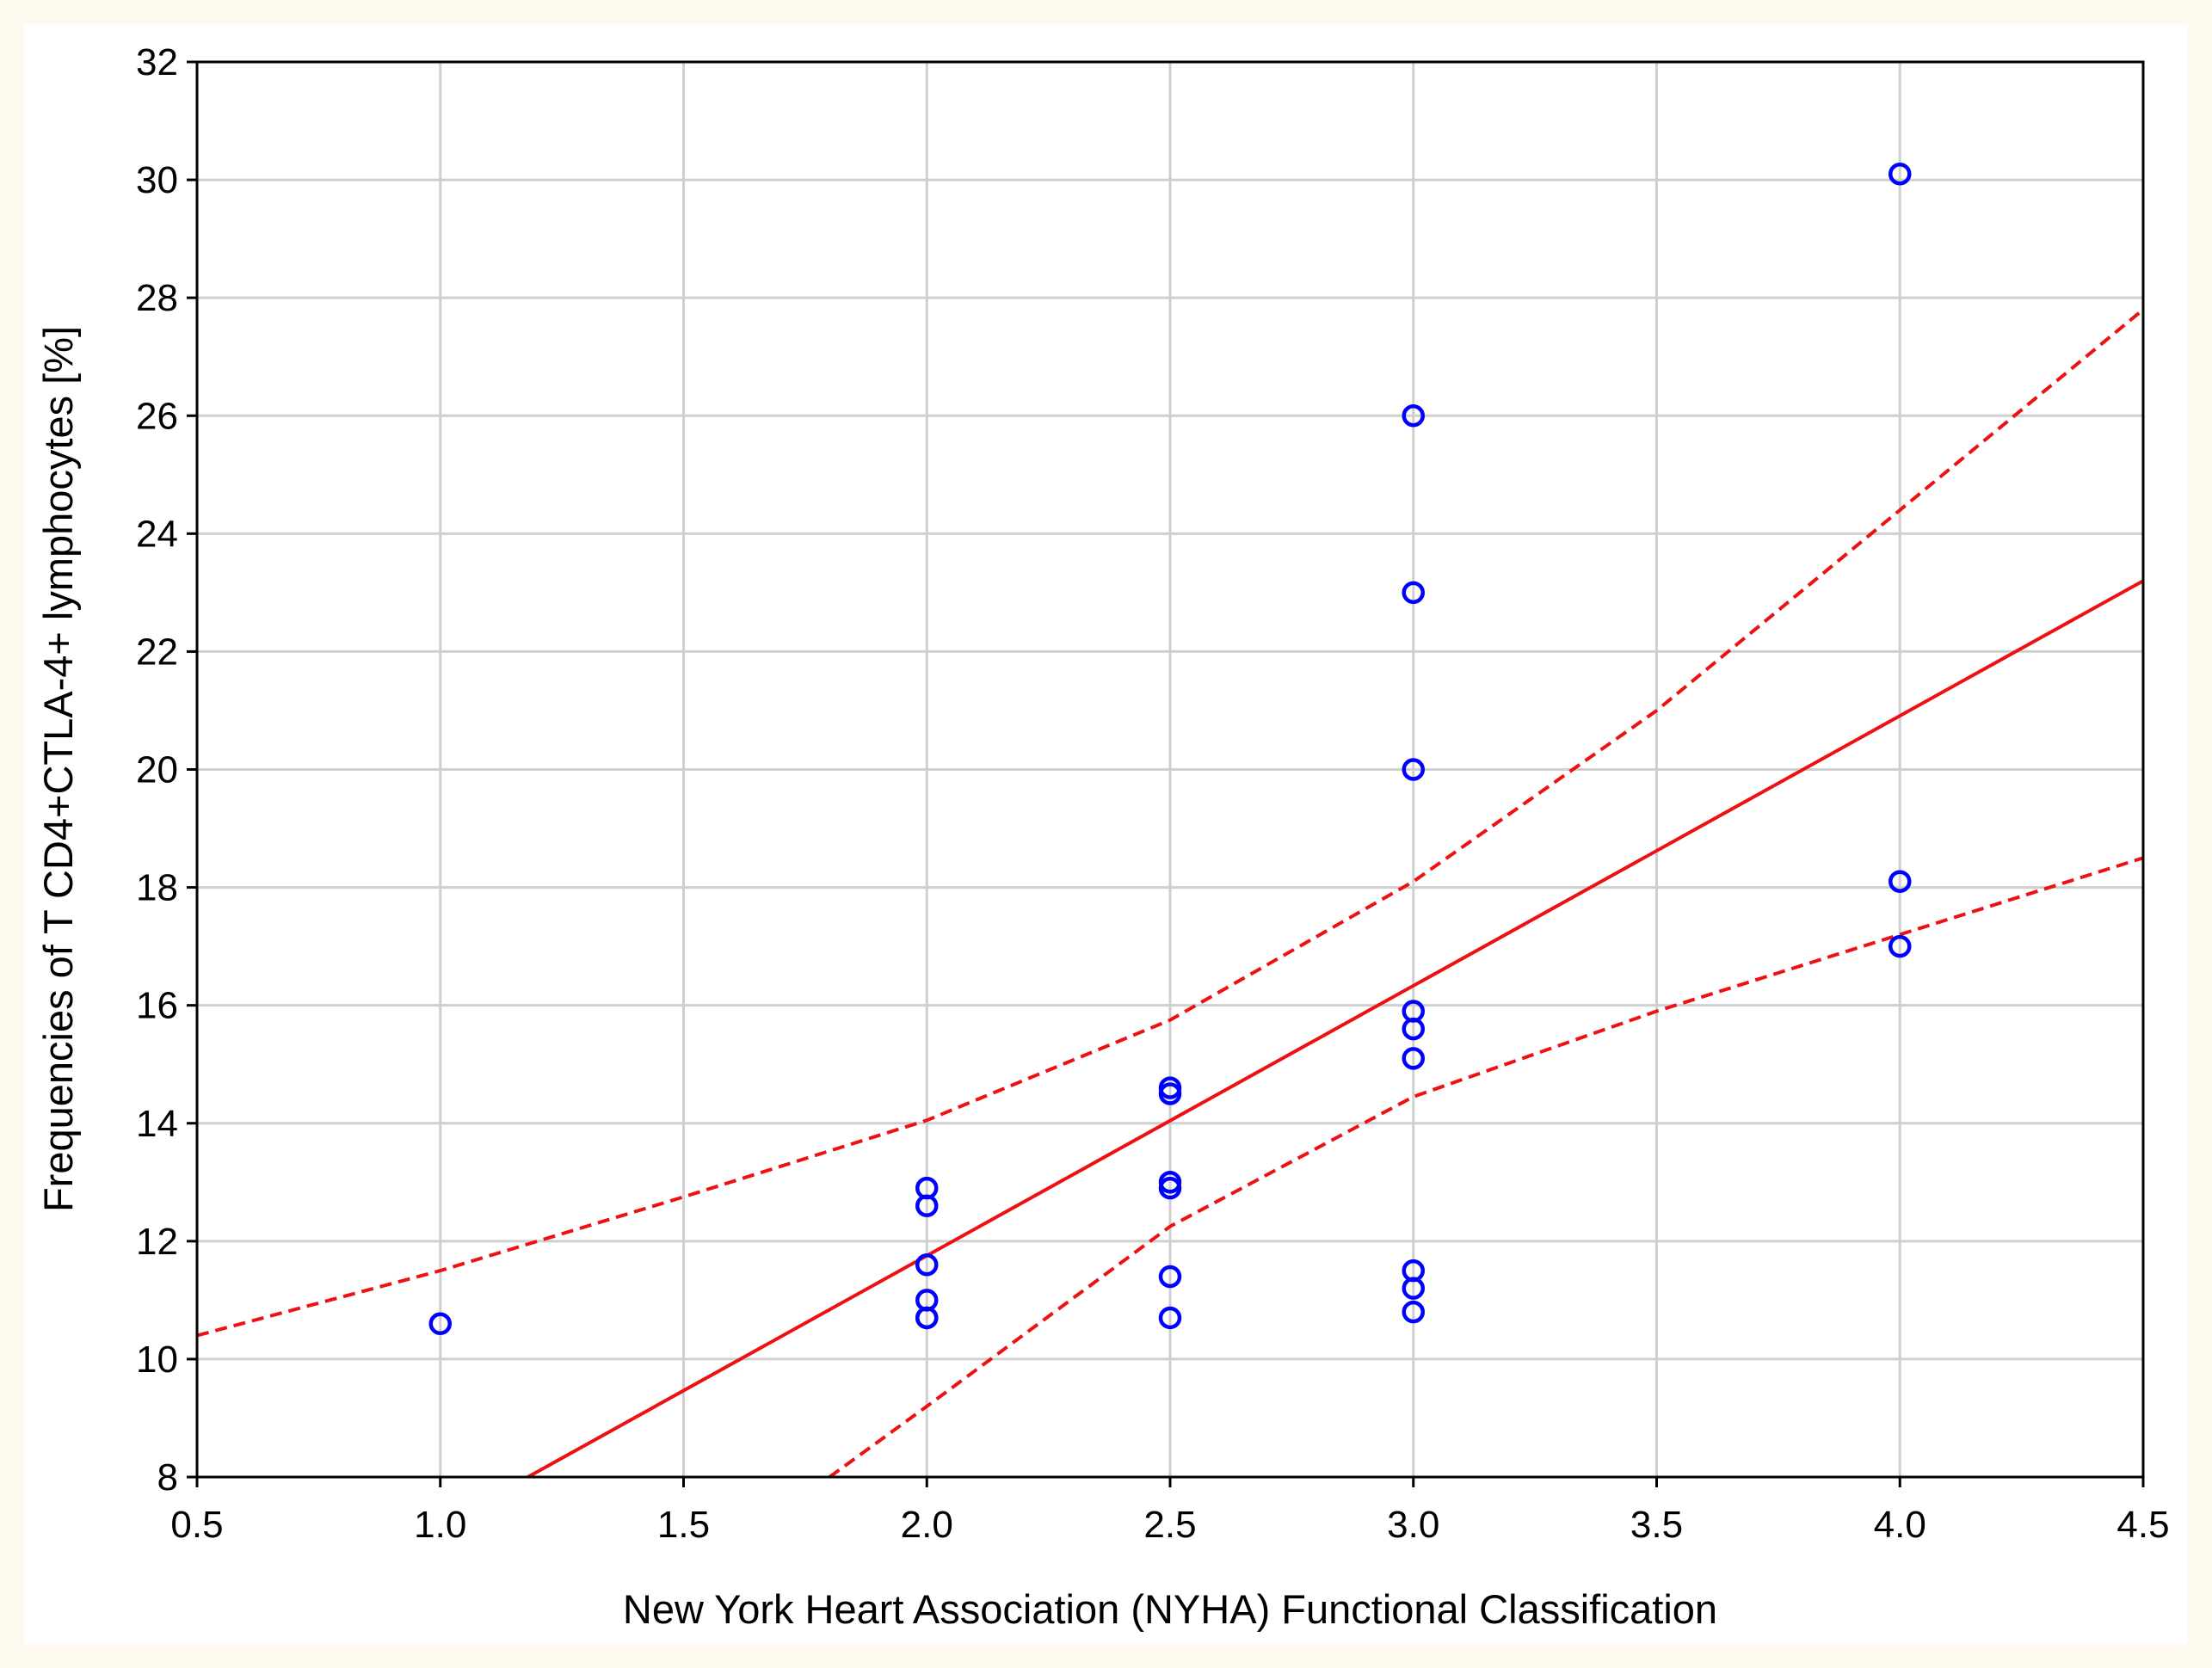  Describe the element at coordinates (927, 1525) in the screenshot. I see `x-tick-label: 2.0` at that location.